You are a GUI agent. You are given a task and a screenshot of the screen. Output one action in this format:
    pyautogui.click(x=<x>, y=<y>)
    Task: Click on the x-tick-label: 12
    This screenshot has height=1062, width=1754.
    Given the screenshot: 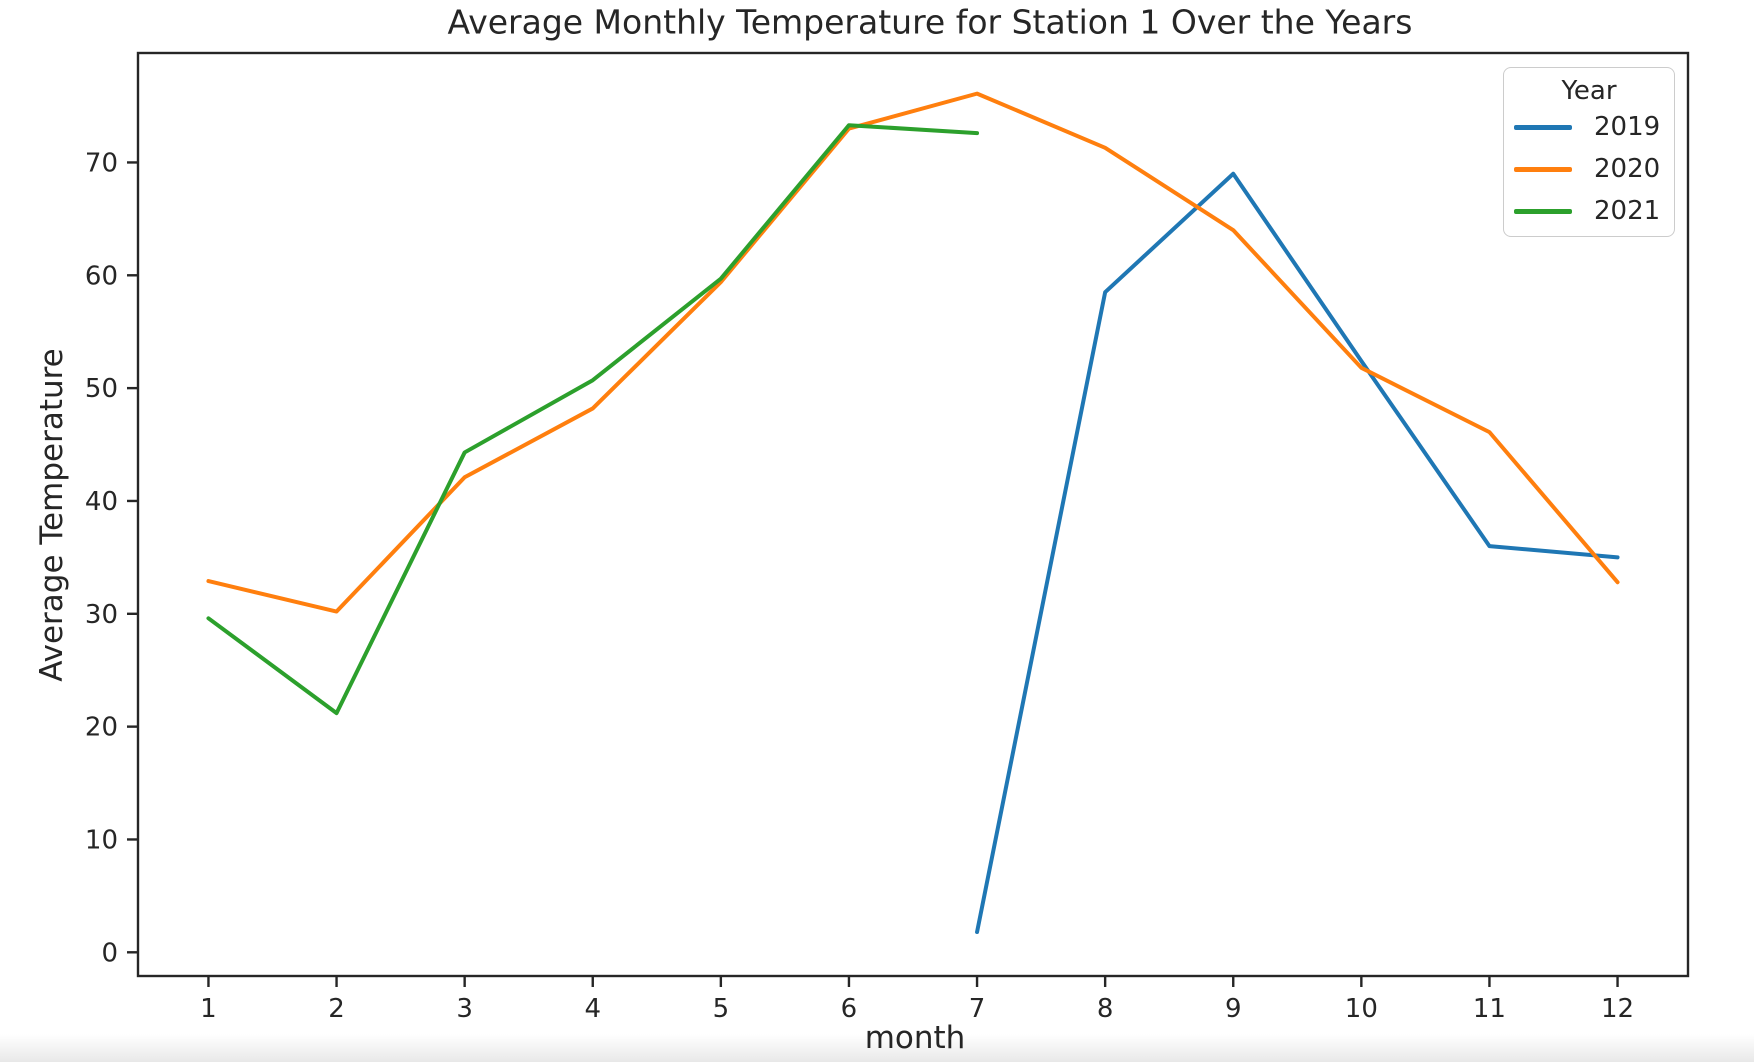 What is the action you would take?
    pyautogui.click(x=1617, y=1009)
    